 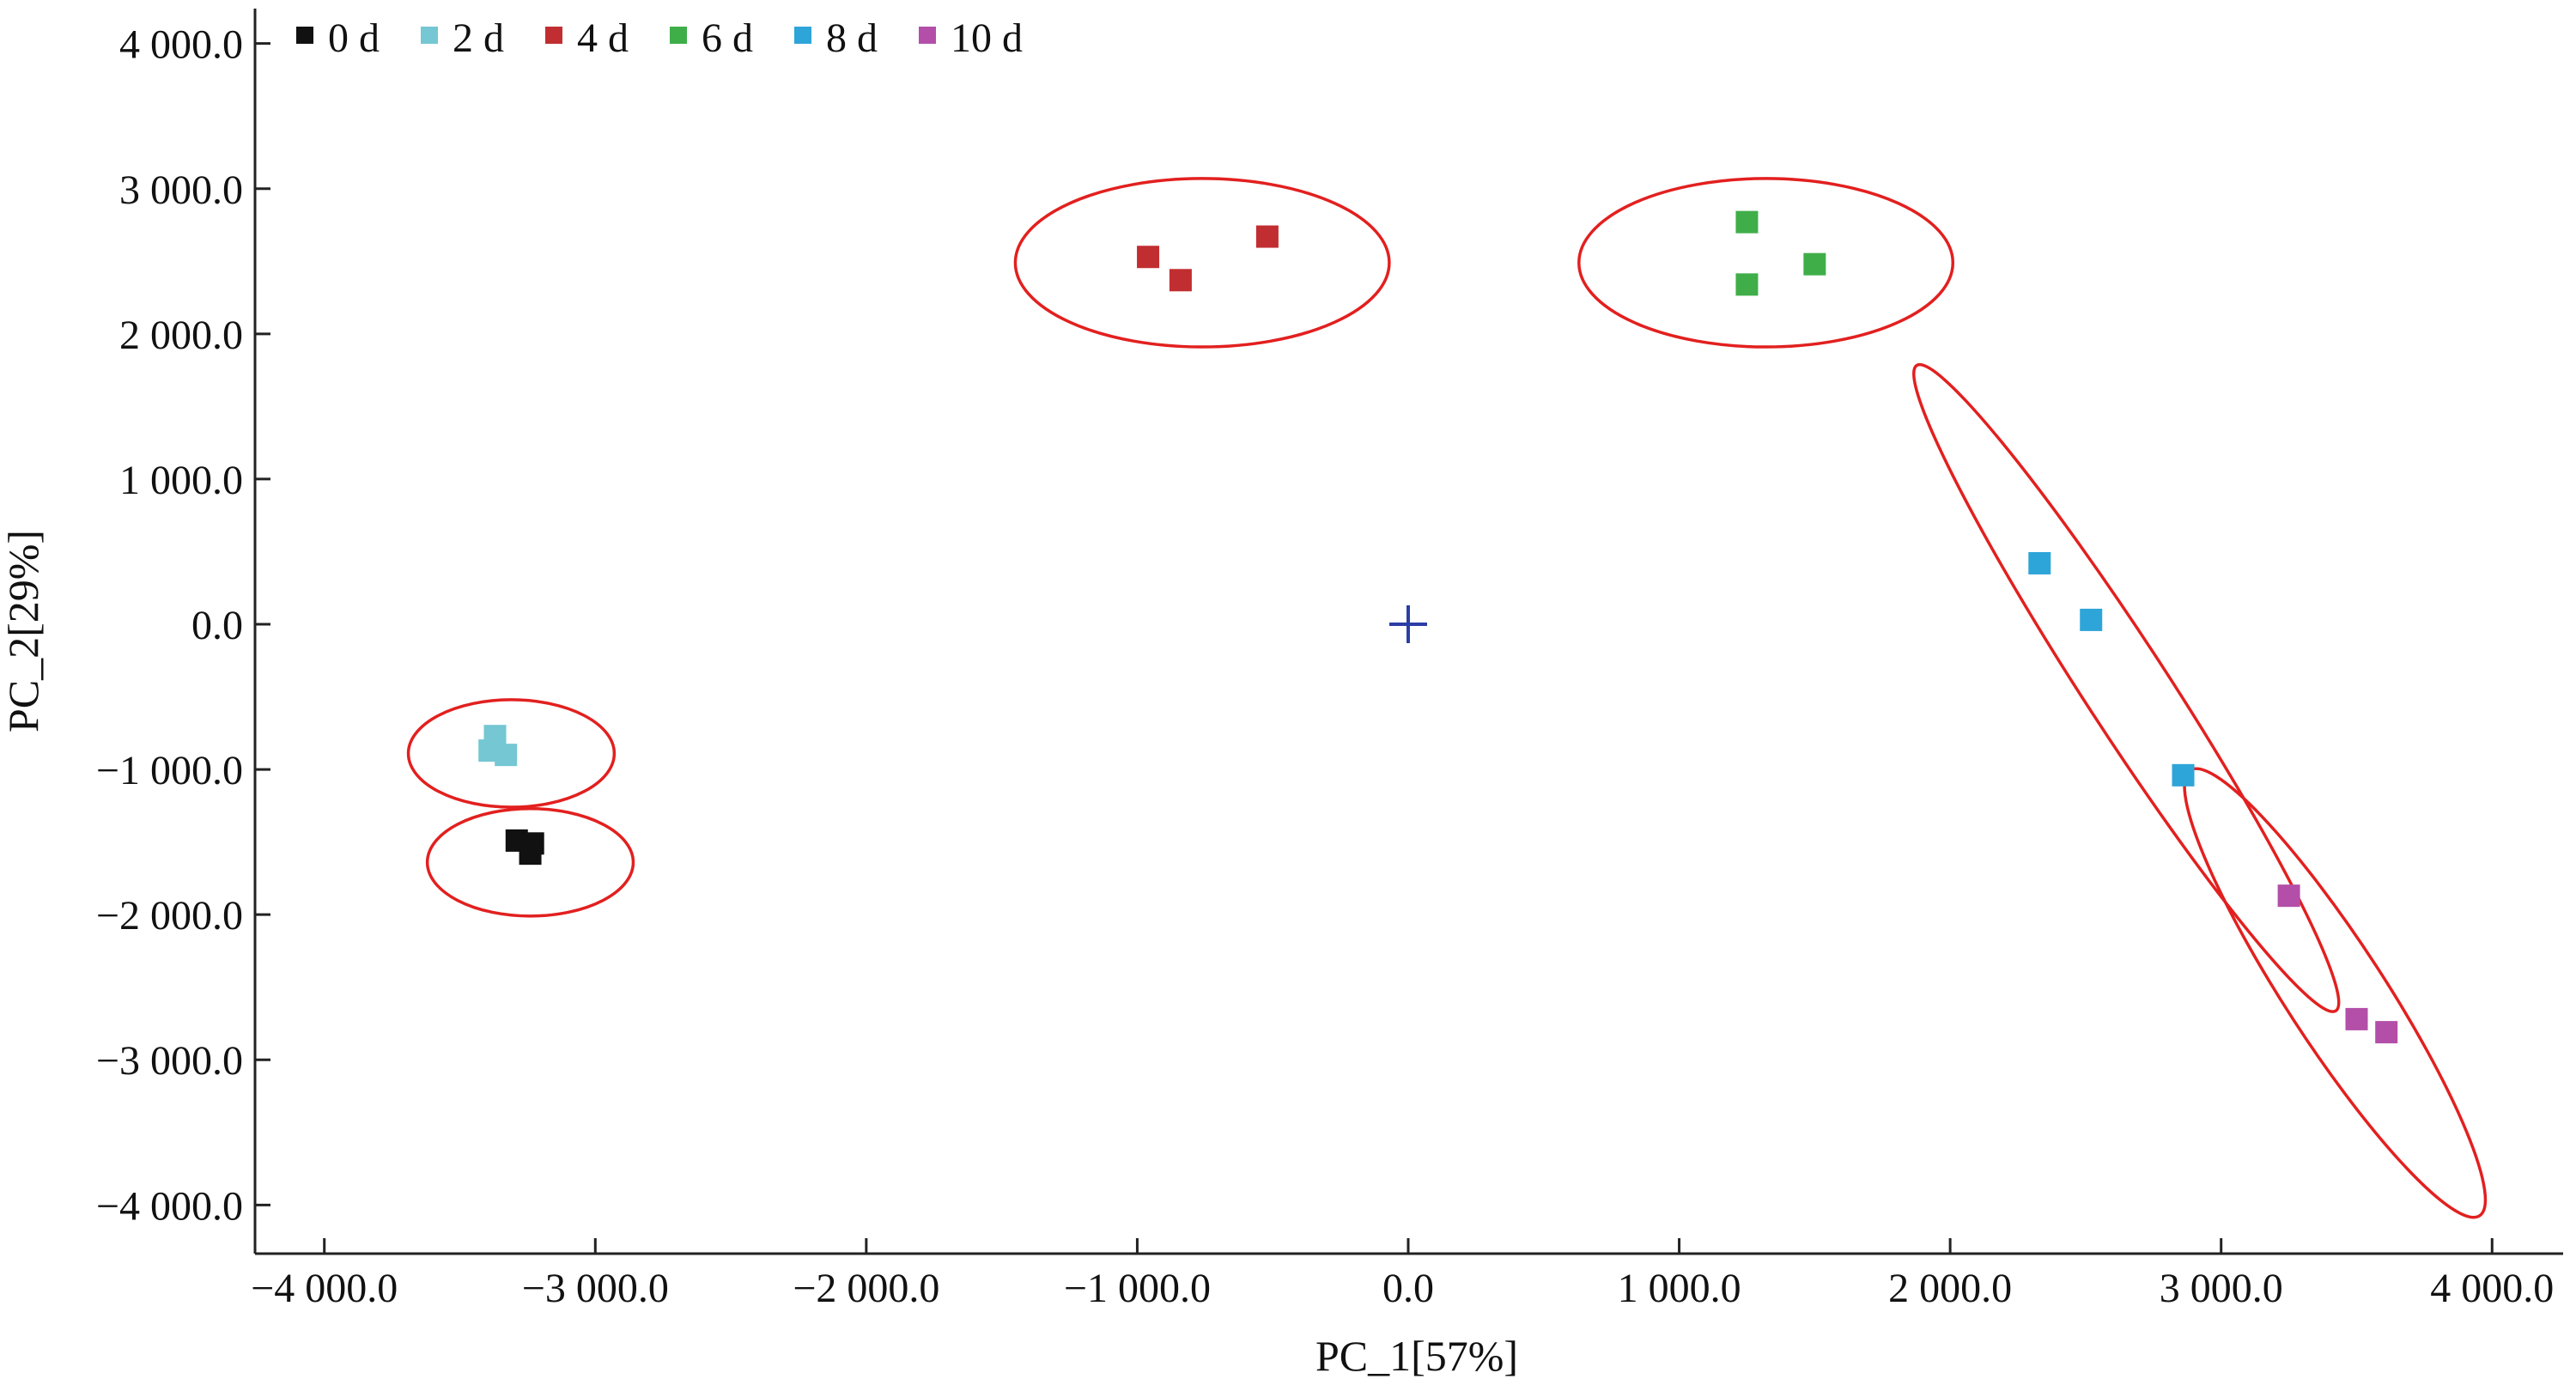 What do you see at coordinates (181, 335) in the screenshot?
I see `y-tick-label-2: 2 000.0` at bounding box center [181, 335].